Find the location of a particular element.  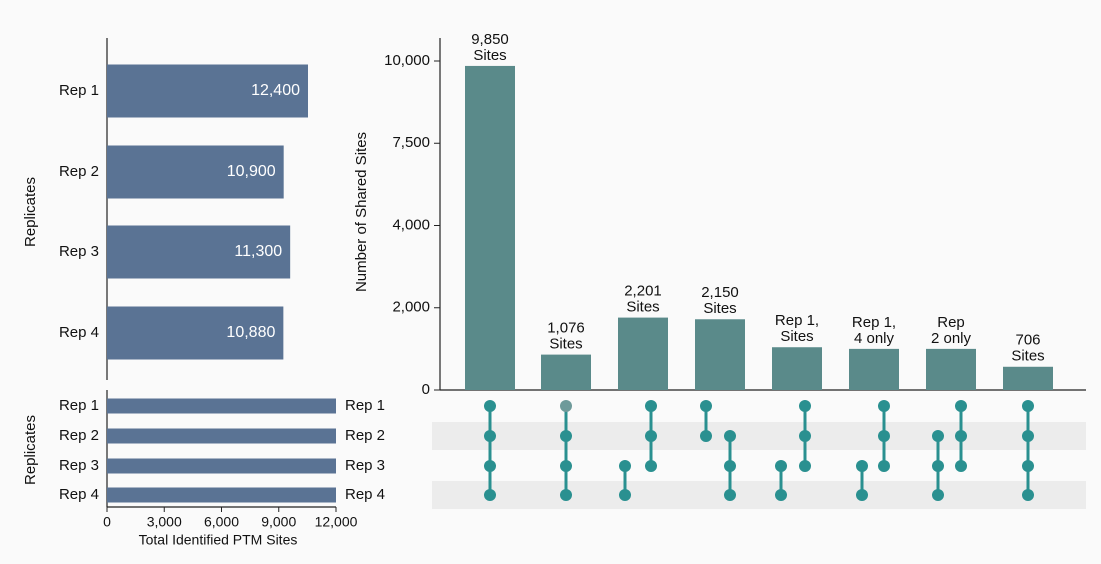

intersection-y-tick-label: 7,500 is located at coordinates (411, 142).